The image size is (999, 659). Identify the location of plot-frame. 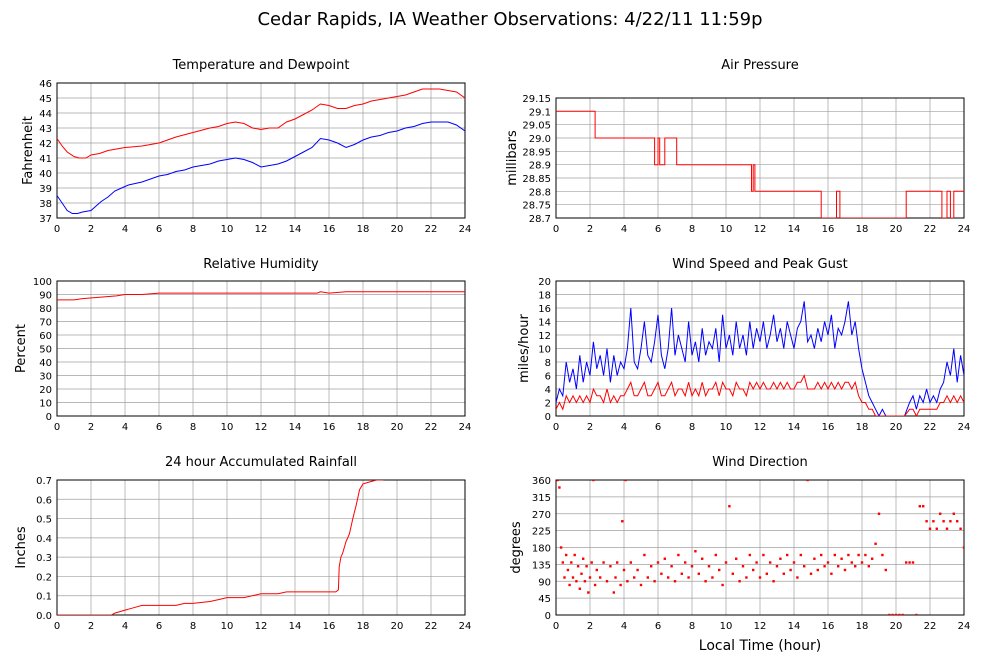
(261, 547).